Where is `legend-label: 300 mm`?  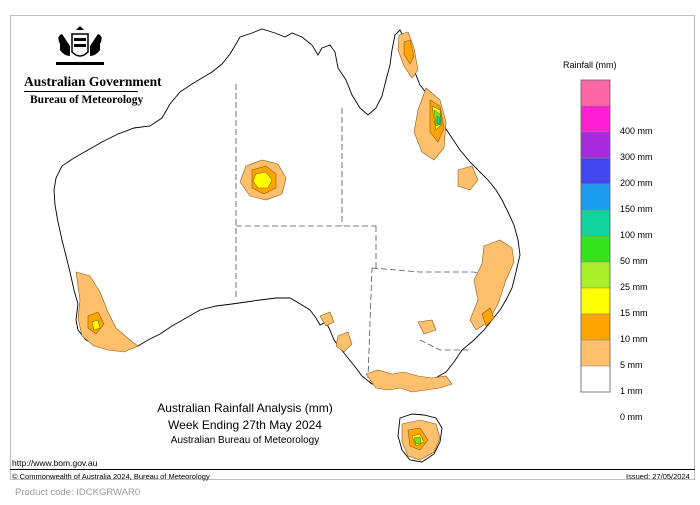 legend-label: 300 mm is located at coordinates (636, 157).